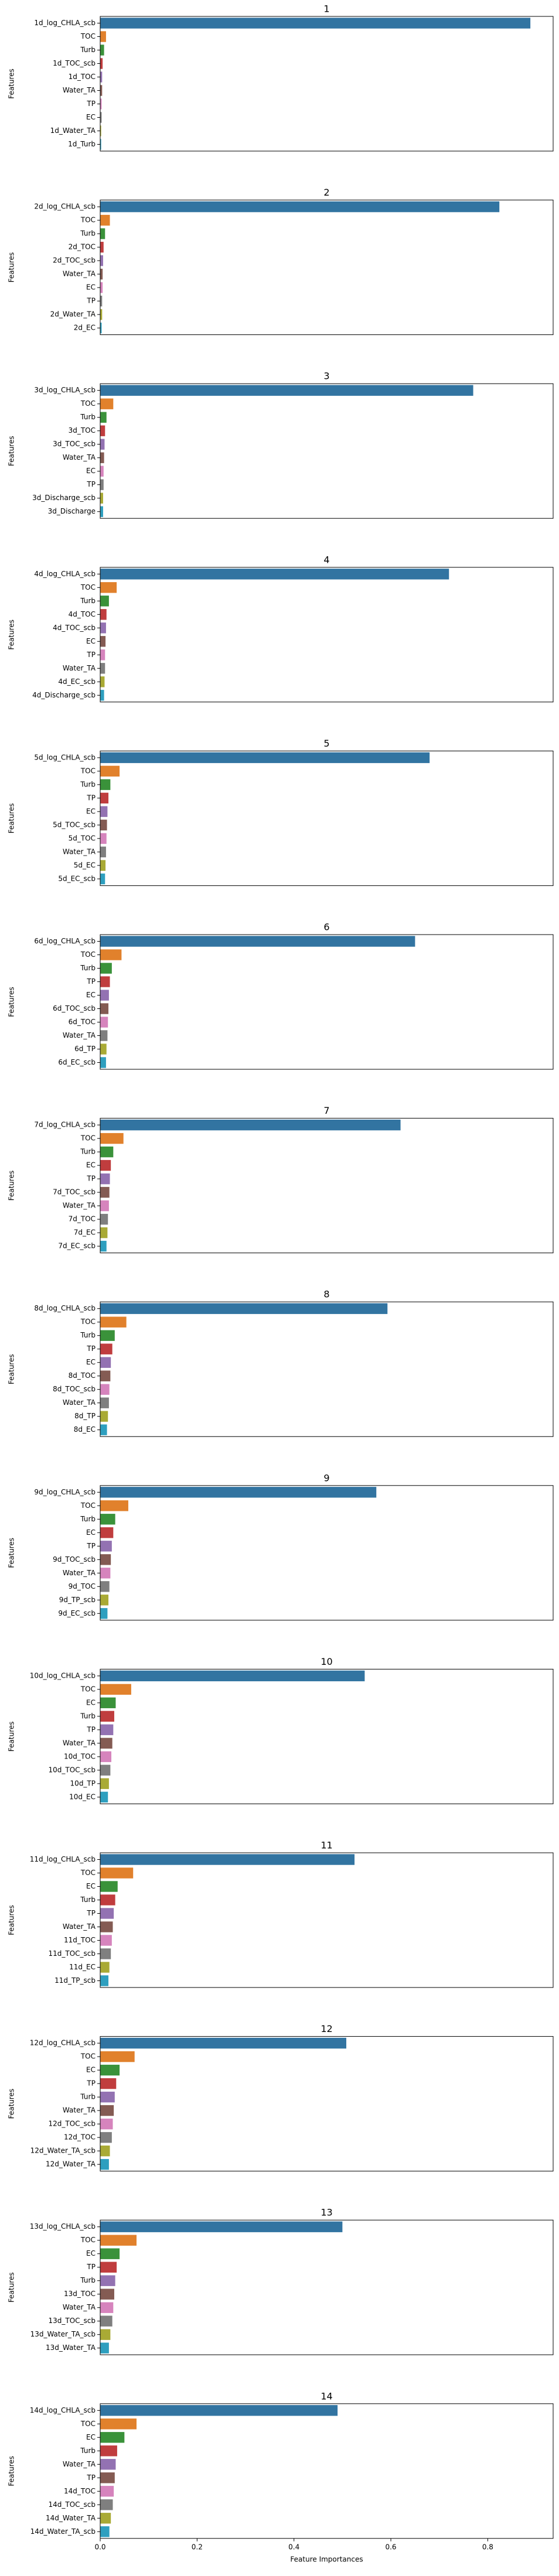  What do you see at coordinates (327, 2559) in the screenshot?
I see `x-axis-label: Feature Importances` at bounding box center [327, 2559].